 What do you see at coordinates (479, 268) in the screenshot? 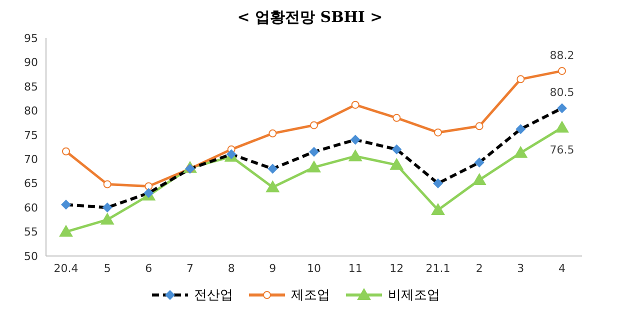
I see `x-tick-label: 2` at bounding box center [479, 268].